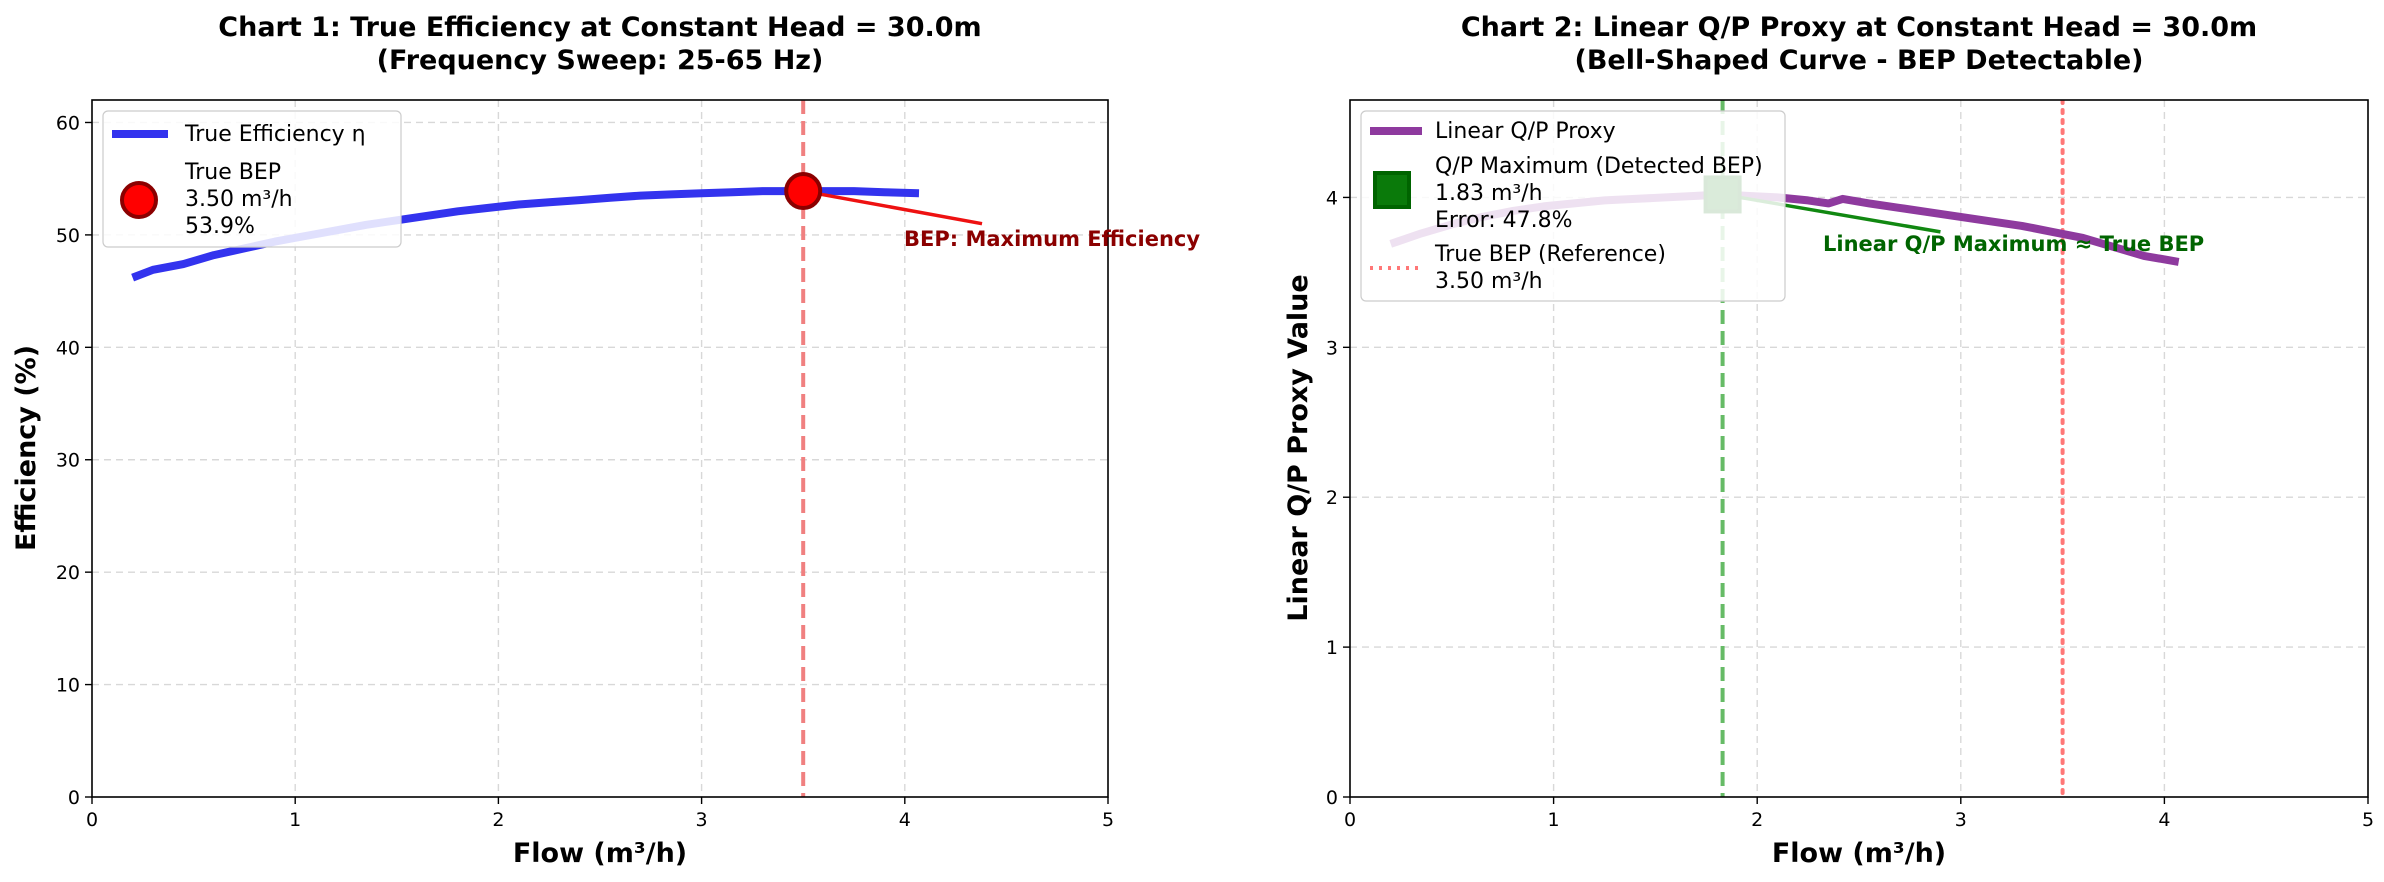 This screenshot has height=882, width=2384. What do you see at coordinates (1350, 820) in the screenshot?
I see `chart-2-xtick-label: 0` at bounding box center [1350, 820].